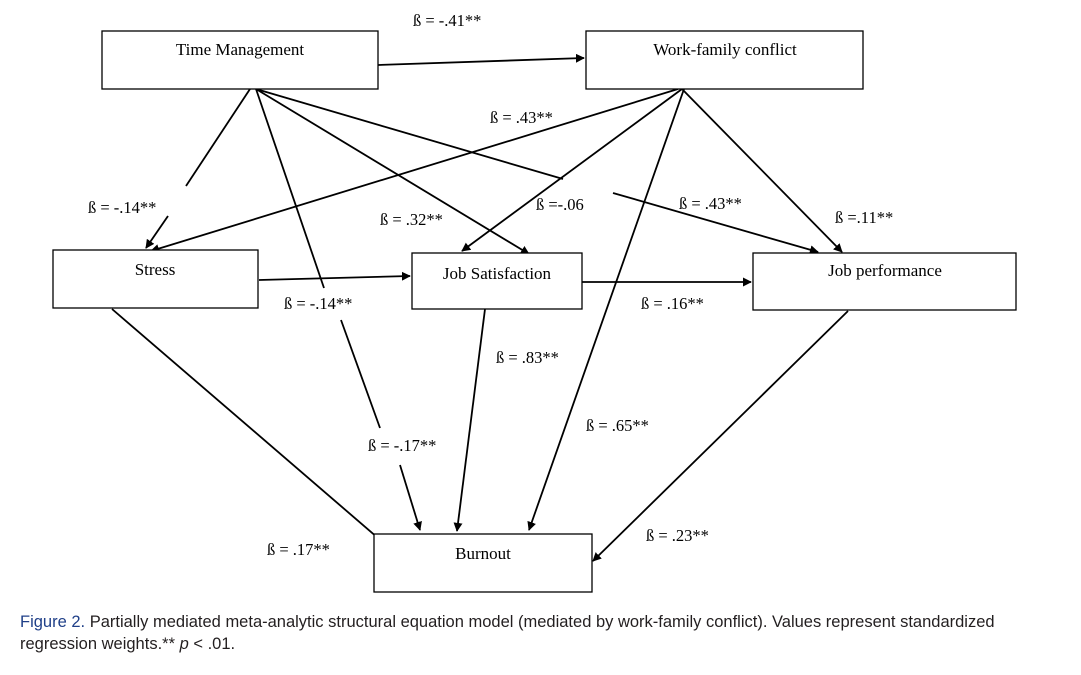  I want to click on edge-tm-burnout-seg3, so click(410, 497).